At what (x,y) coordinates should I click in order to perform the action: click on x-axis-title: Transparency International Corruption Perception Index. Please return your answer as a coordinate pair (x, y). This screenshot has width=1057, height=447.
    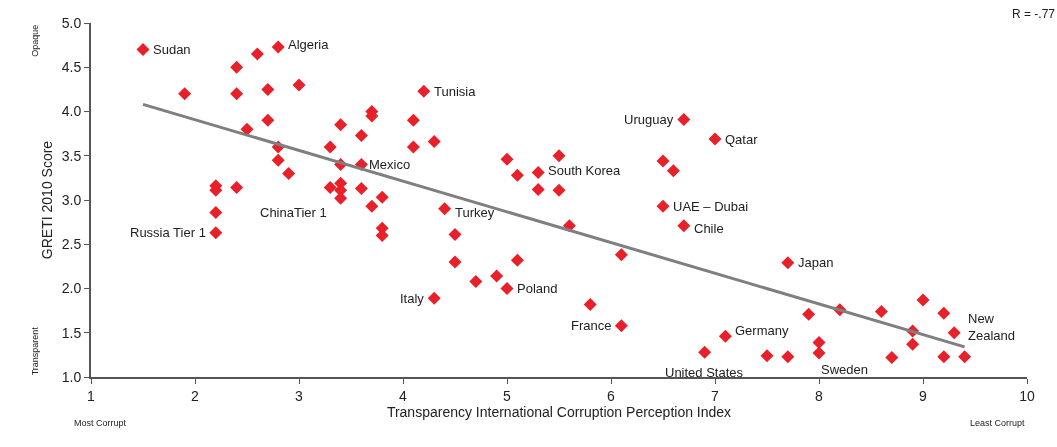
    Looking at the image, I should click on (559, 411).